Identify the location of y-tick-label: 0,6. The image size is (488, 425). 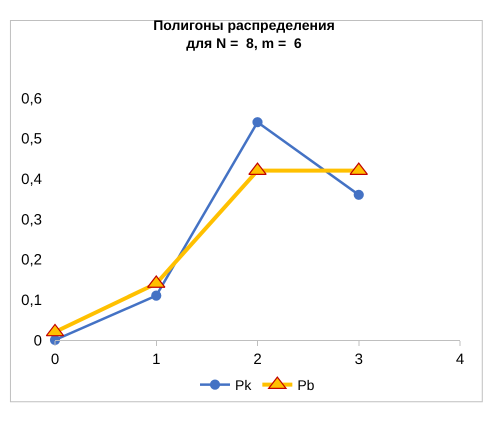
(31, 99).